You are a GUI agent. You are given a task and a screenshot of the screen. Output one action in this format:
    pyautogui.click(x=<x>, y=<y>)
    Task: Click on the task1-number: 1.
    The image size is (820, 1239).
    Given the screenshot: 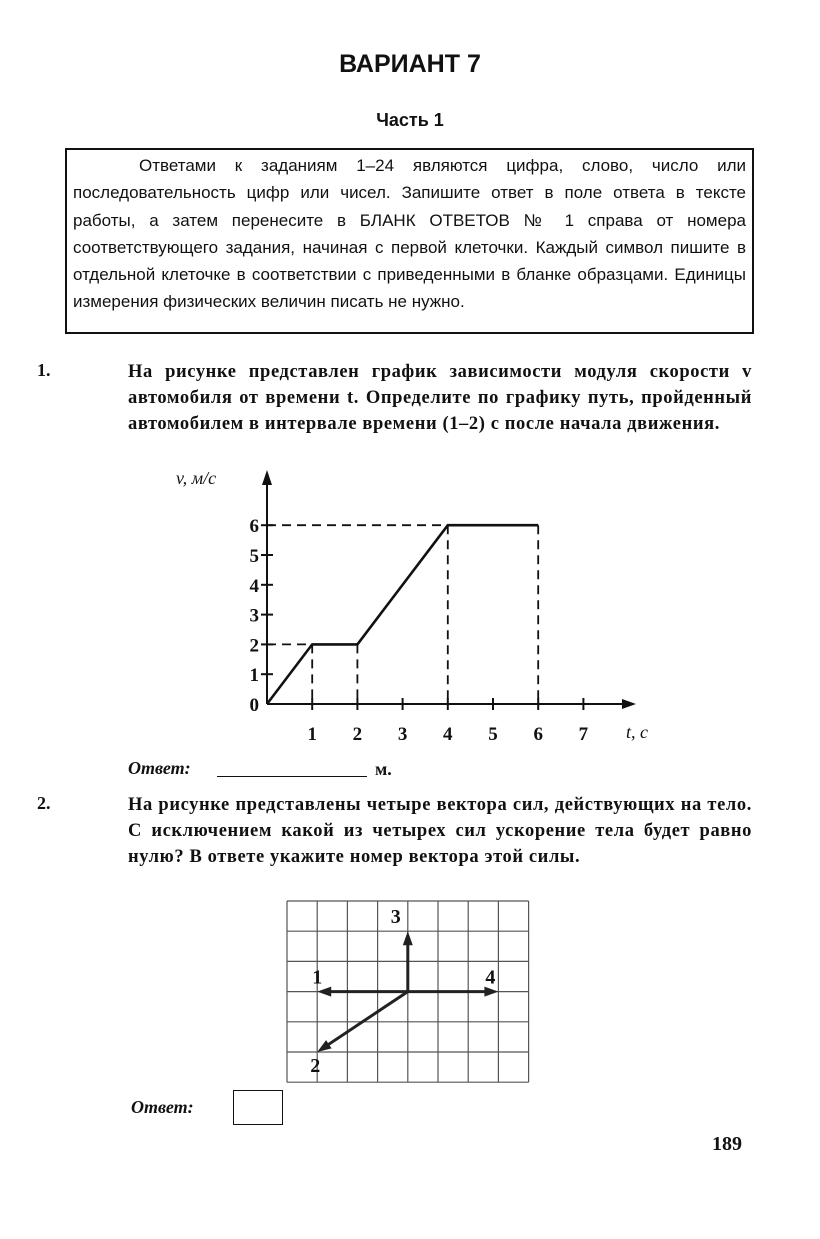 What is the action you would take?
    pyautogui.click(x=44, y=370)
    